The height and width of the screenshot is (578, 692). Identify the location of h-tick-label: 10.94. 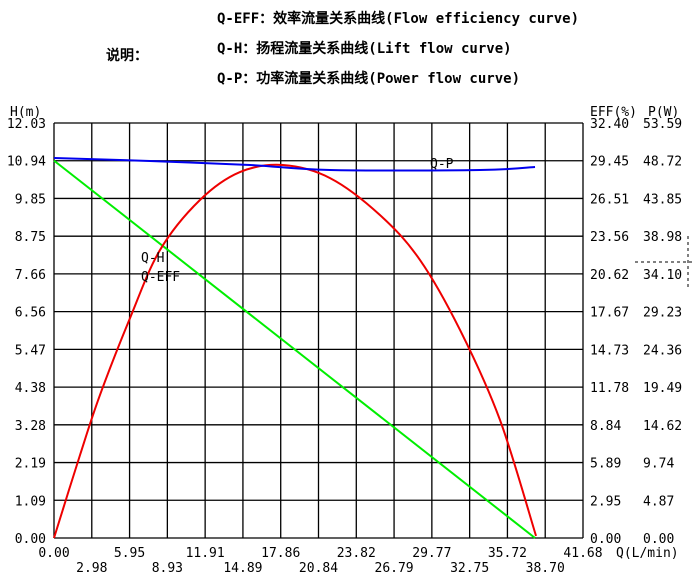
(26, 162).